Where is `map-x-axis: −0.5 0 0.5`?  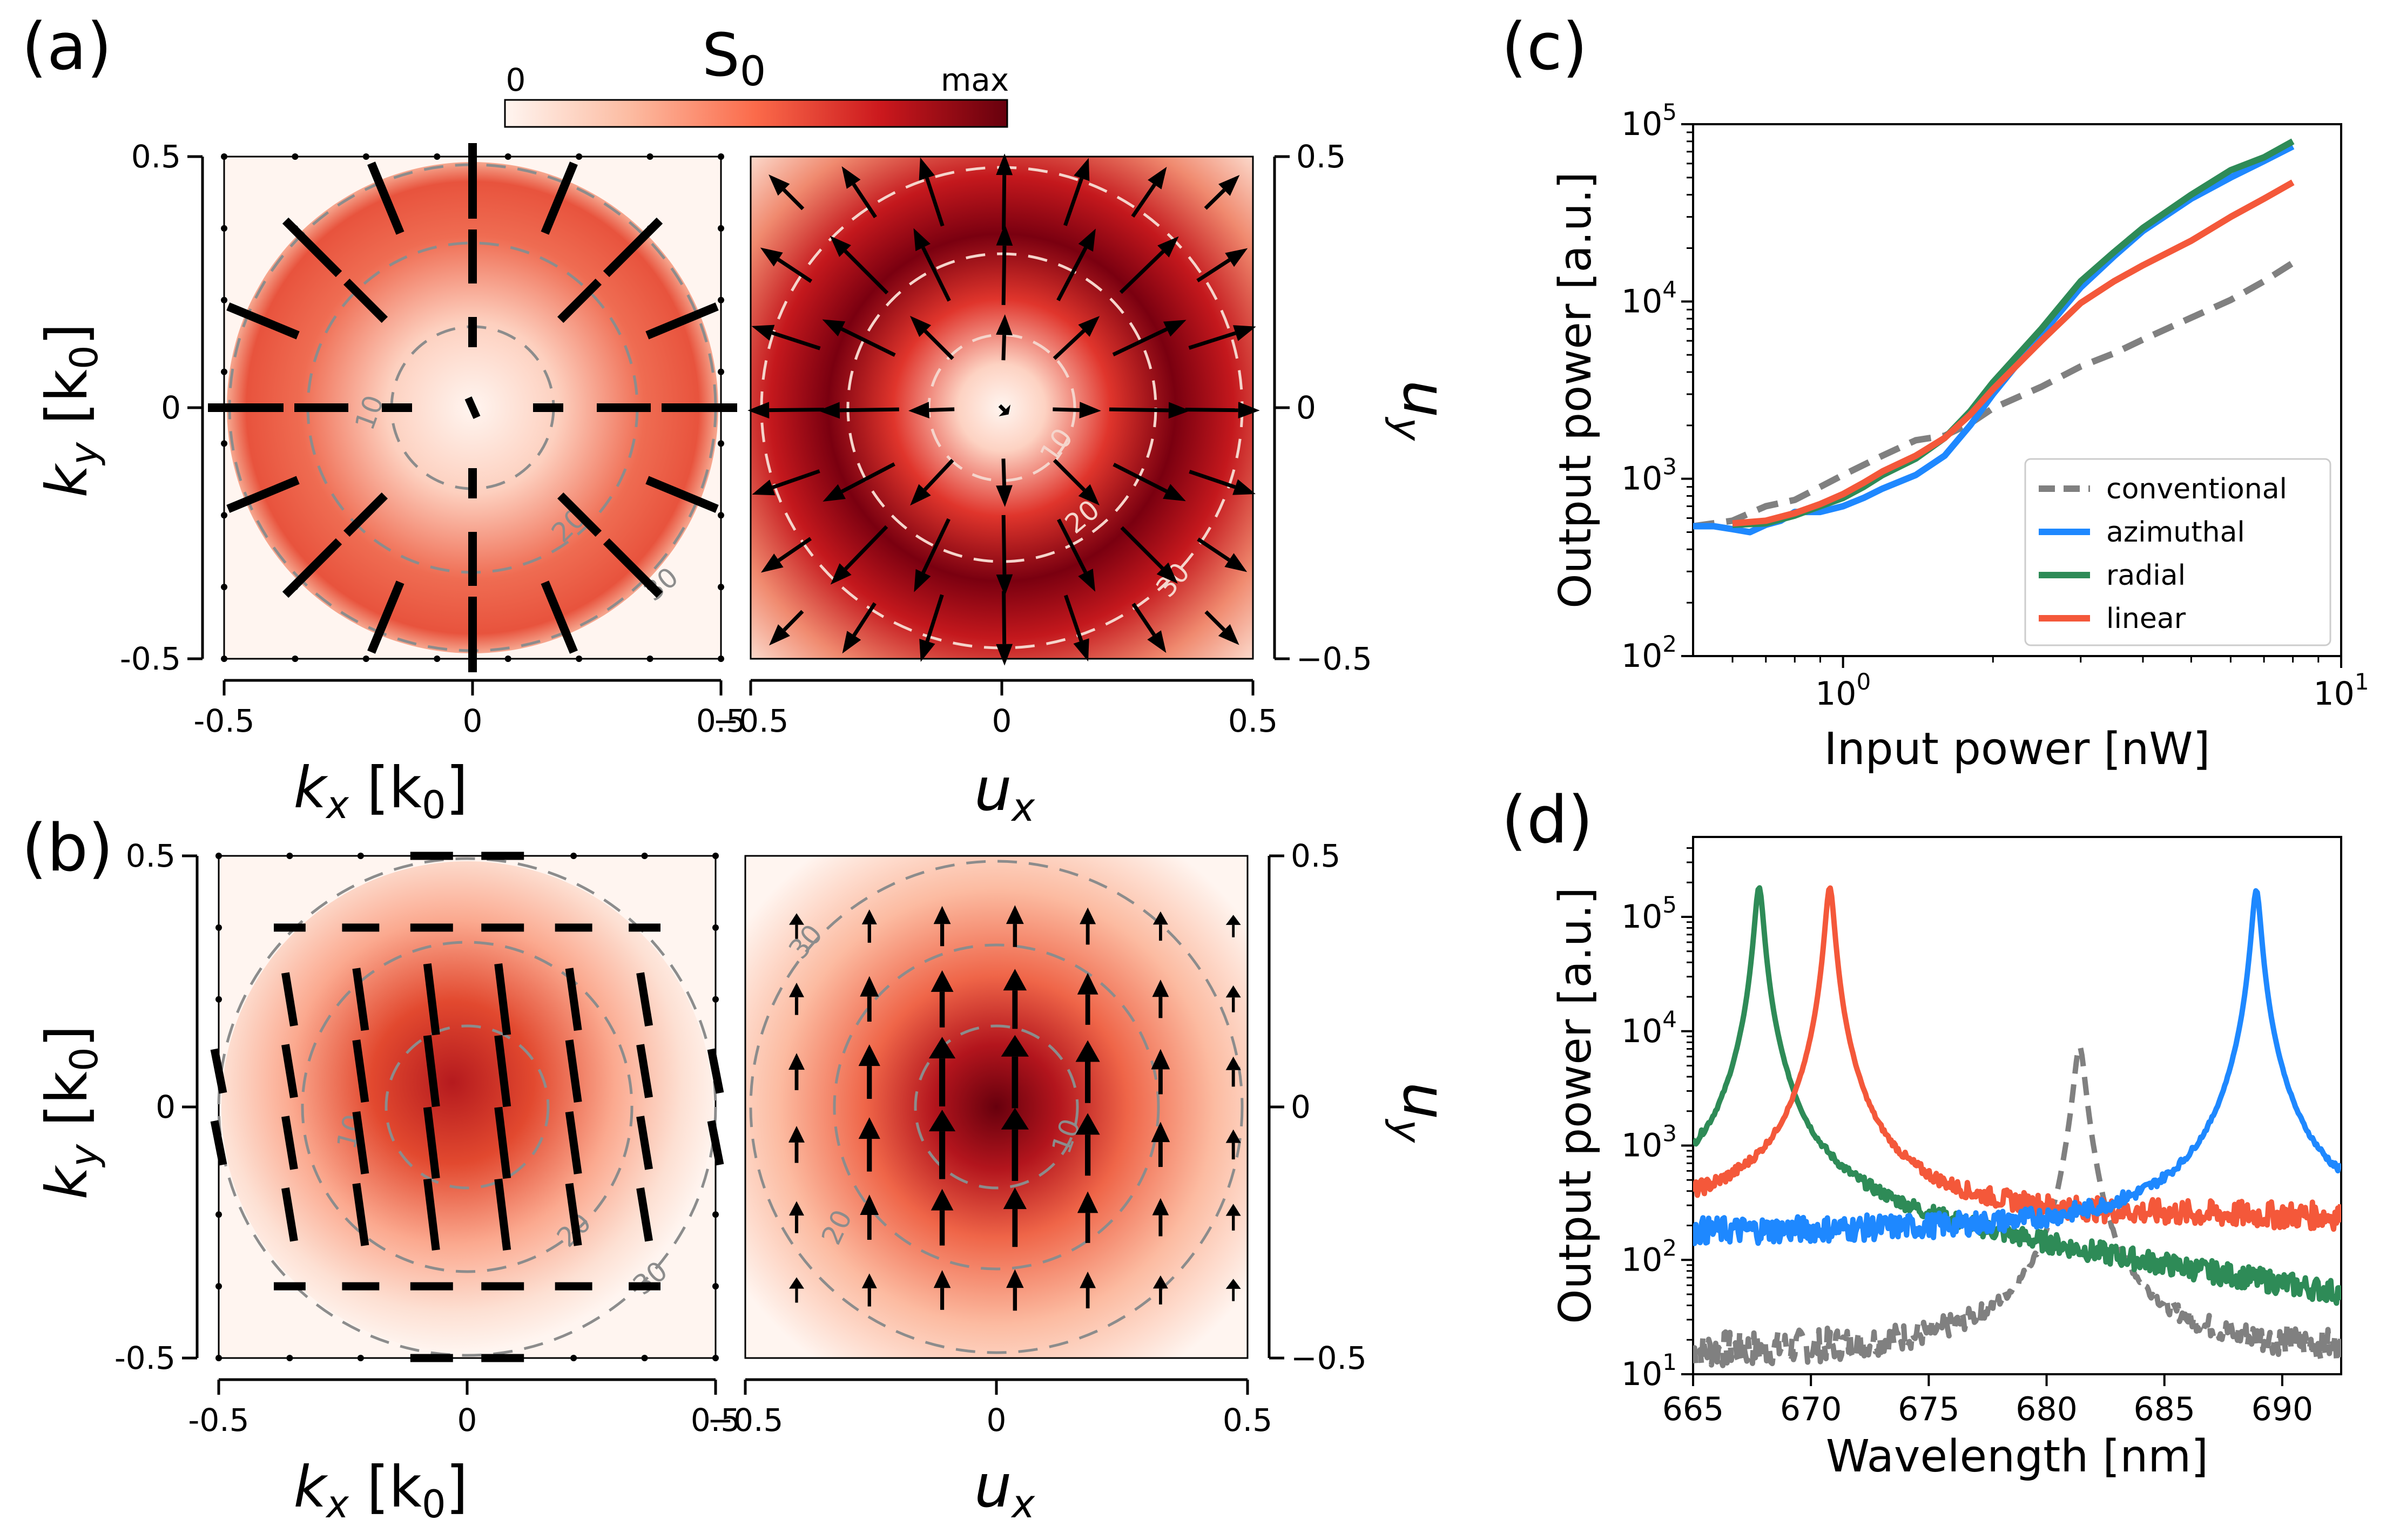 map-x-axis: −0.5 0 0.5 is located at coordinates (990, 1408).